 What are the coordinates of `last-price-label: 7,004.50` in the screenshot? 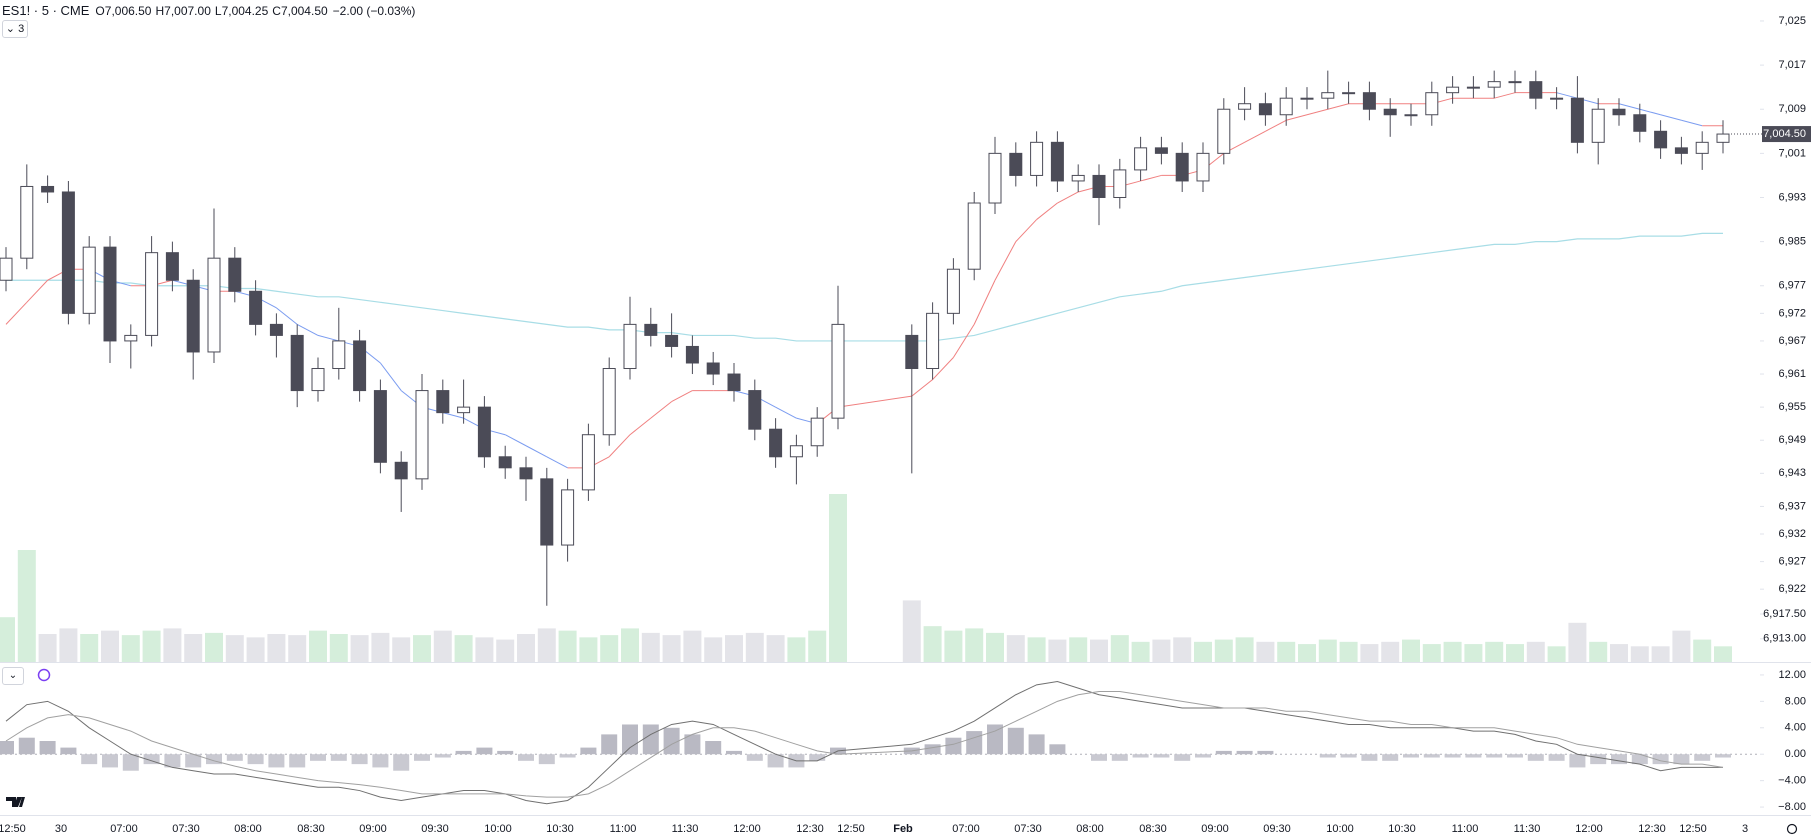 It's located at (1784, 134).